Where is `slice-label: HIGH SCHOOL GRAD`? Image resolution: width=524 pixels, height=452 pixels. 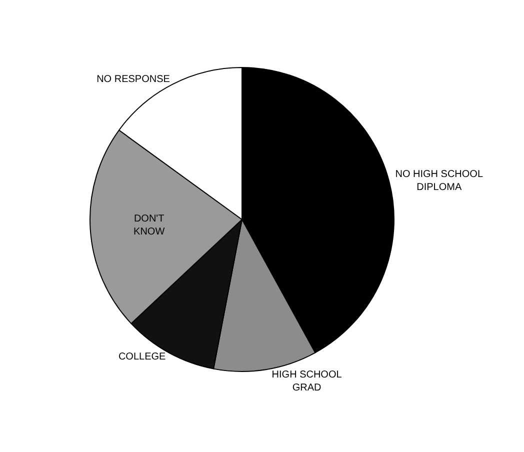 slice-label: HIGH SCHOOL GRAD is located at coordinates (307, 381).